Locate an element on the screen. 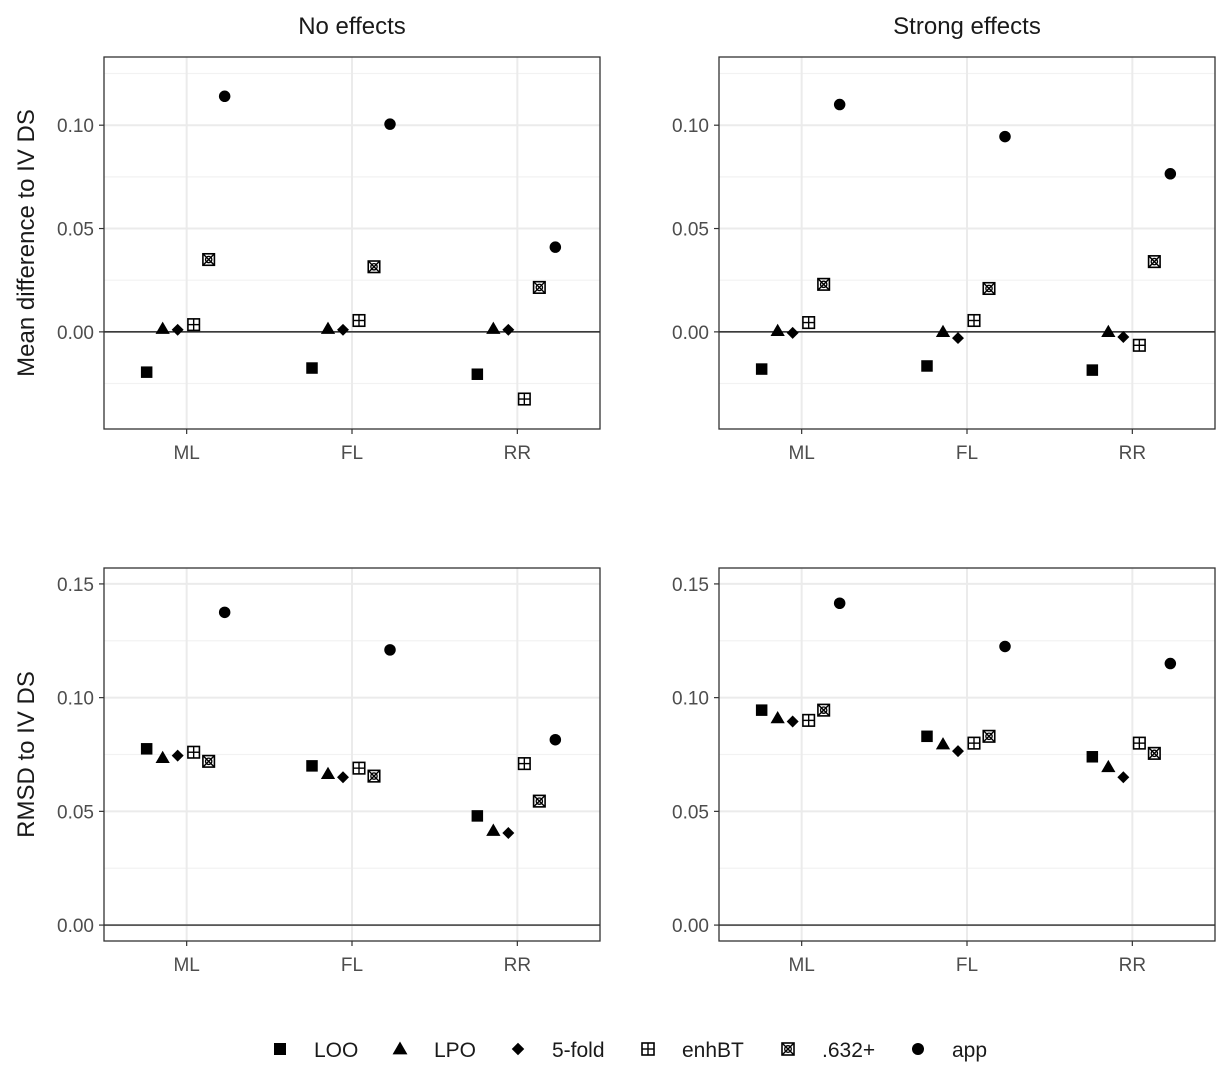 This screenshot has width=1231, height=1075. legend-label: enhBT is located at coordinates (713, 1050).